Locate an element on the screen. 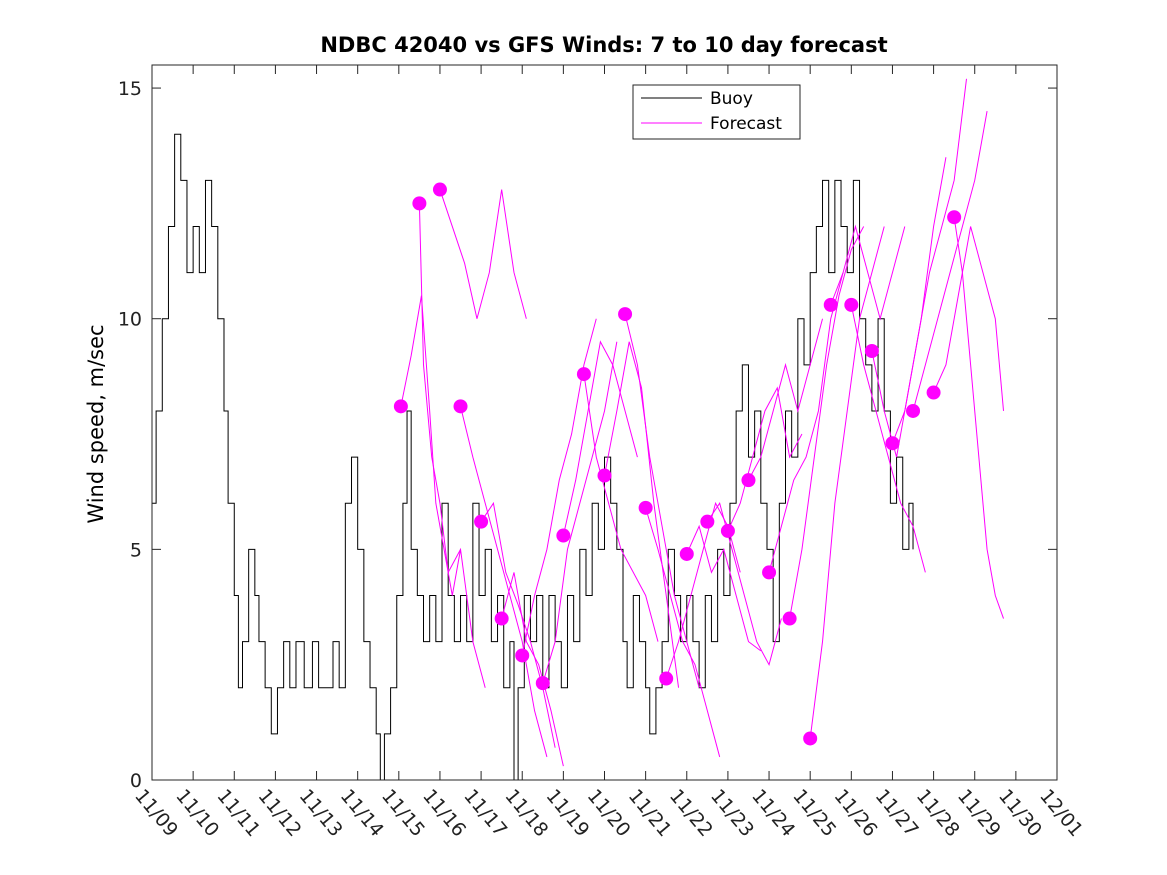 This screenshot has height=875, width=1167. legend-box is located at coordinates (716, 112).